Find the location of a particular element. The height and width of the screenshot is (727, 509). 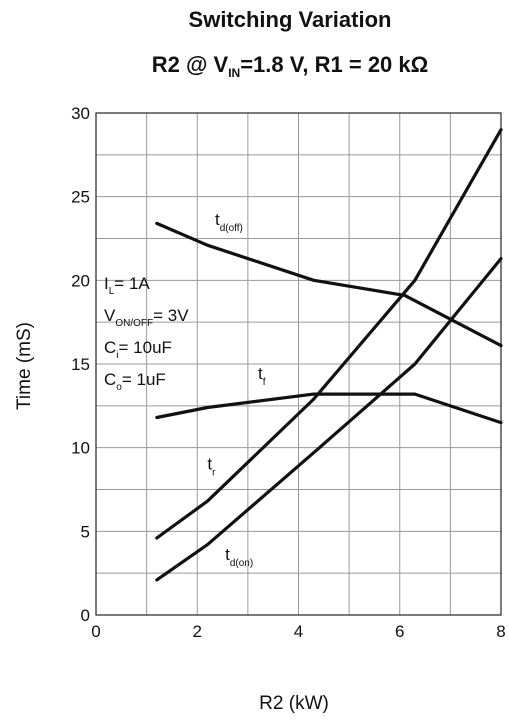

x-tick-label: 0 is located at coordinates (95, 631).